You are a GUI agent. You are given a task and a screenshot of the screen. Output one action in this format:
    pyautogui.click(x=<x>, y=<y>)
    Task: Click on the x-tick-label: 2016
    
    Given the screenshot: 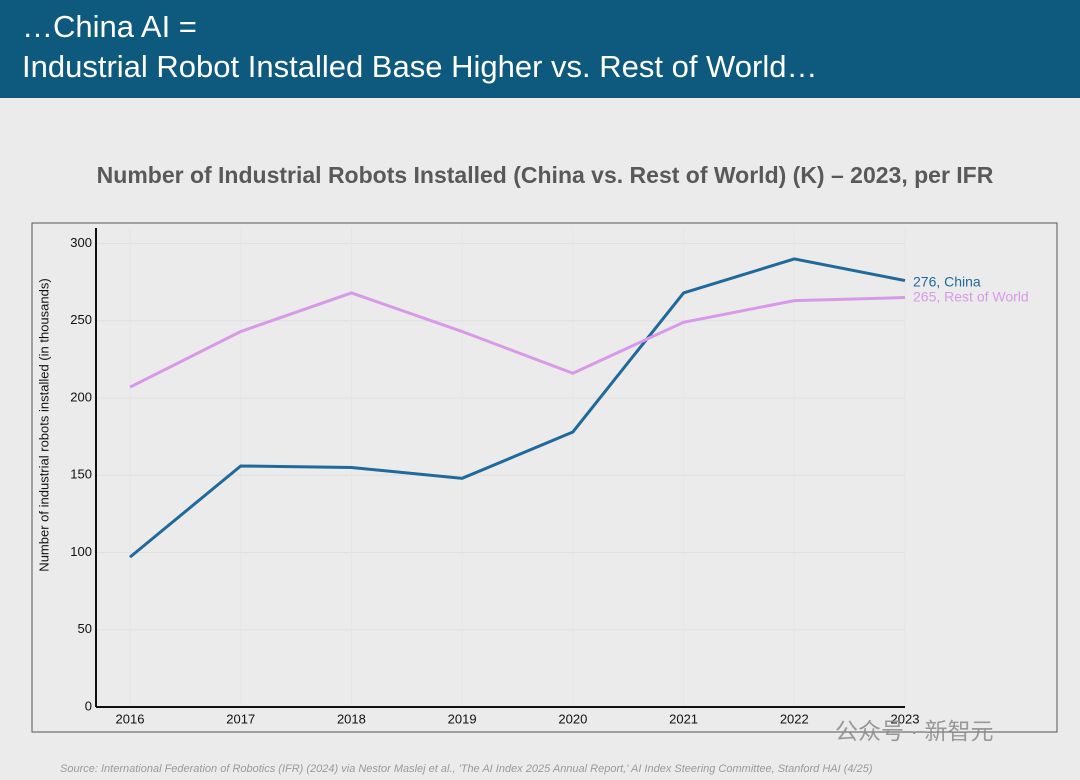 What is the action you would take?
    pyautogui.click(x=130, y=718)
    